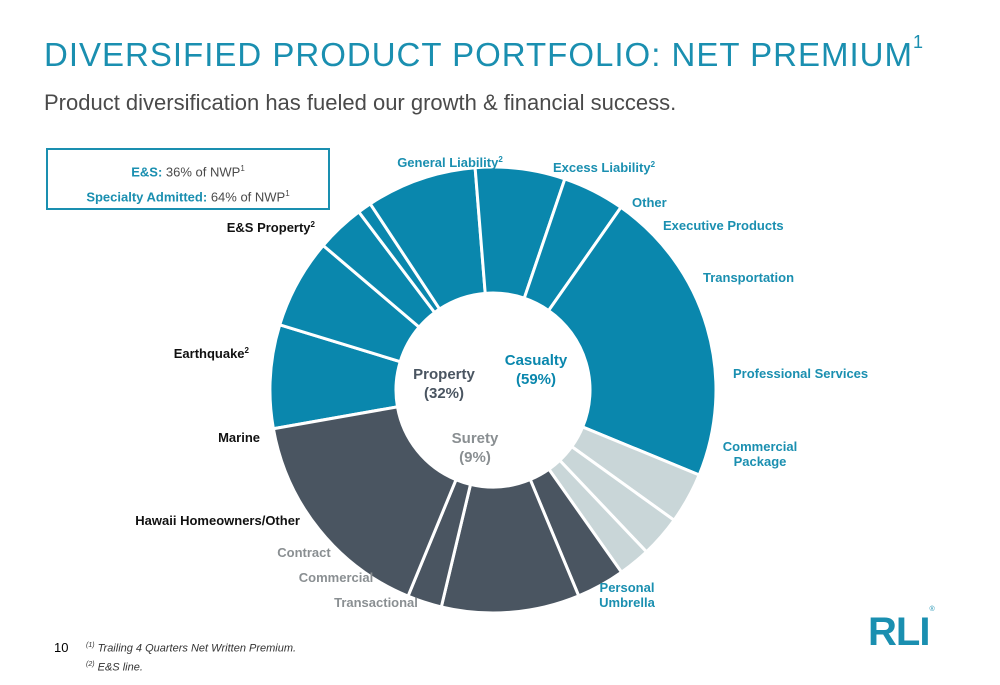  What do you see at coordinates (147, 172) in the screenshot?
I see `es-label: E&S:` at bounding box center [147, 172].